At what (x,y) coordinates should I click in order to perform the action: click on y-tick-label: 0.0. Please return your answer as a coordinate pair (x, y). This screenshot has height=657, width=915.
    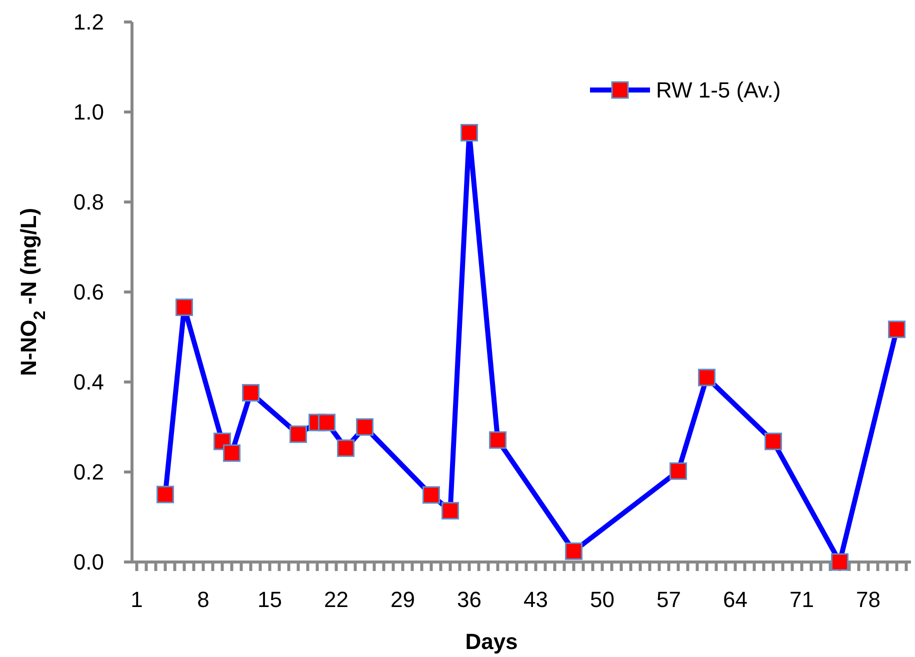
    Looking at the image, I should click on (88, 562).